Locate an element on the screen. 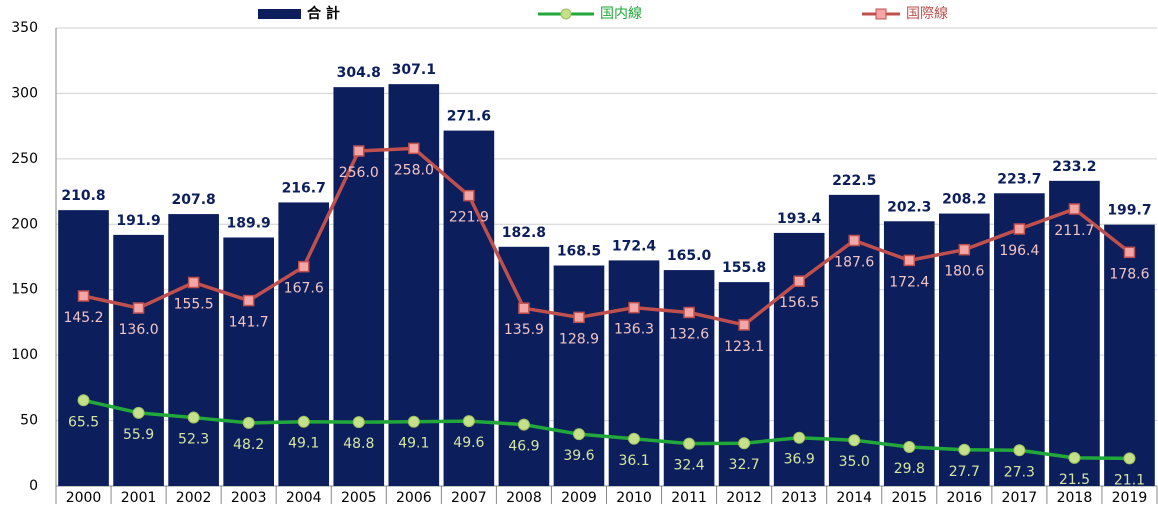  y-tick-label: 0 is located at coordinates (33, 486).